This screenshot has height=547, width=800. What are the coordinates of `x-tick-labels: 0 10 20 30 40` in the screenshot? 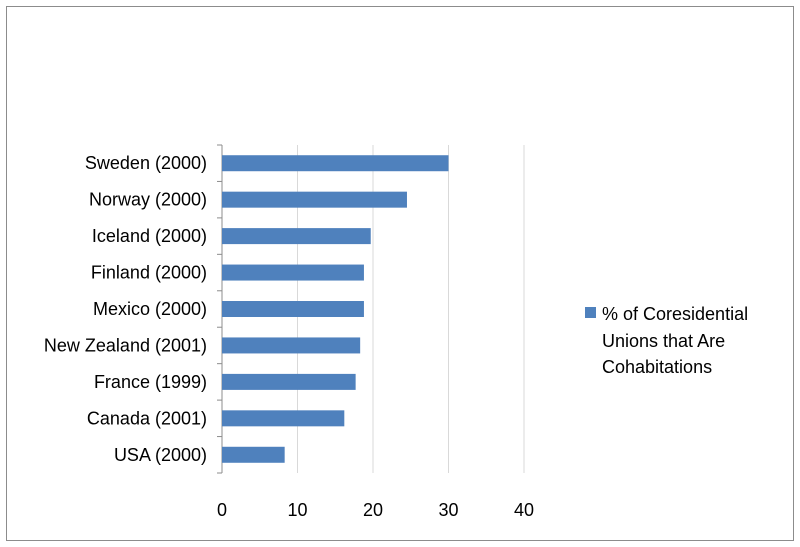 It's located at (375, 510).